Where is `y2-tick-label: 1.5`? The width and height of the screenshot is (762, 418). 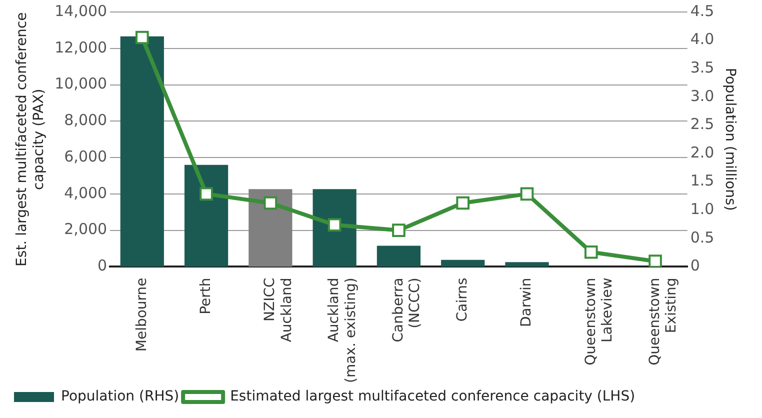
y2-tick-label: 1.5 is located at coordinates (702, 181).